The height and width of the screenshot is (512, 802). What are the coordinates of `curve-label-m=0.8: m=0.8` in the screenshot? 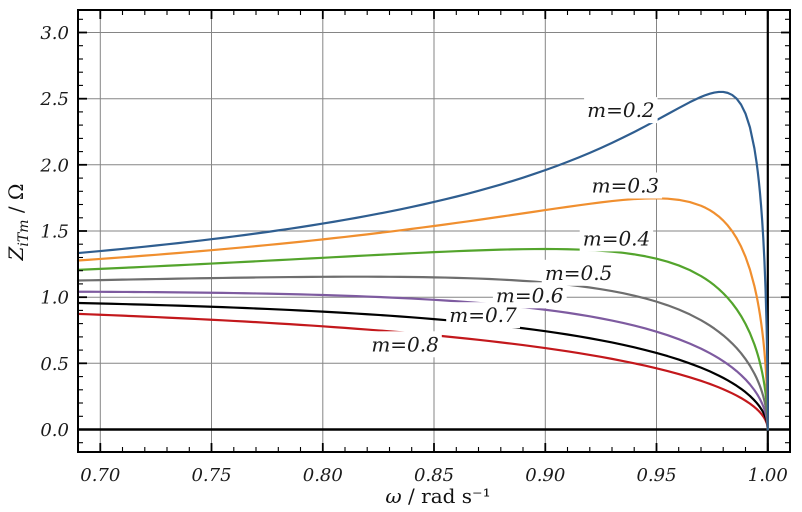 It's located at (405, 344).